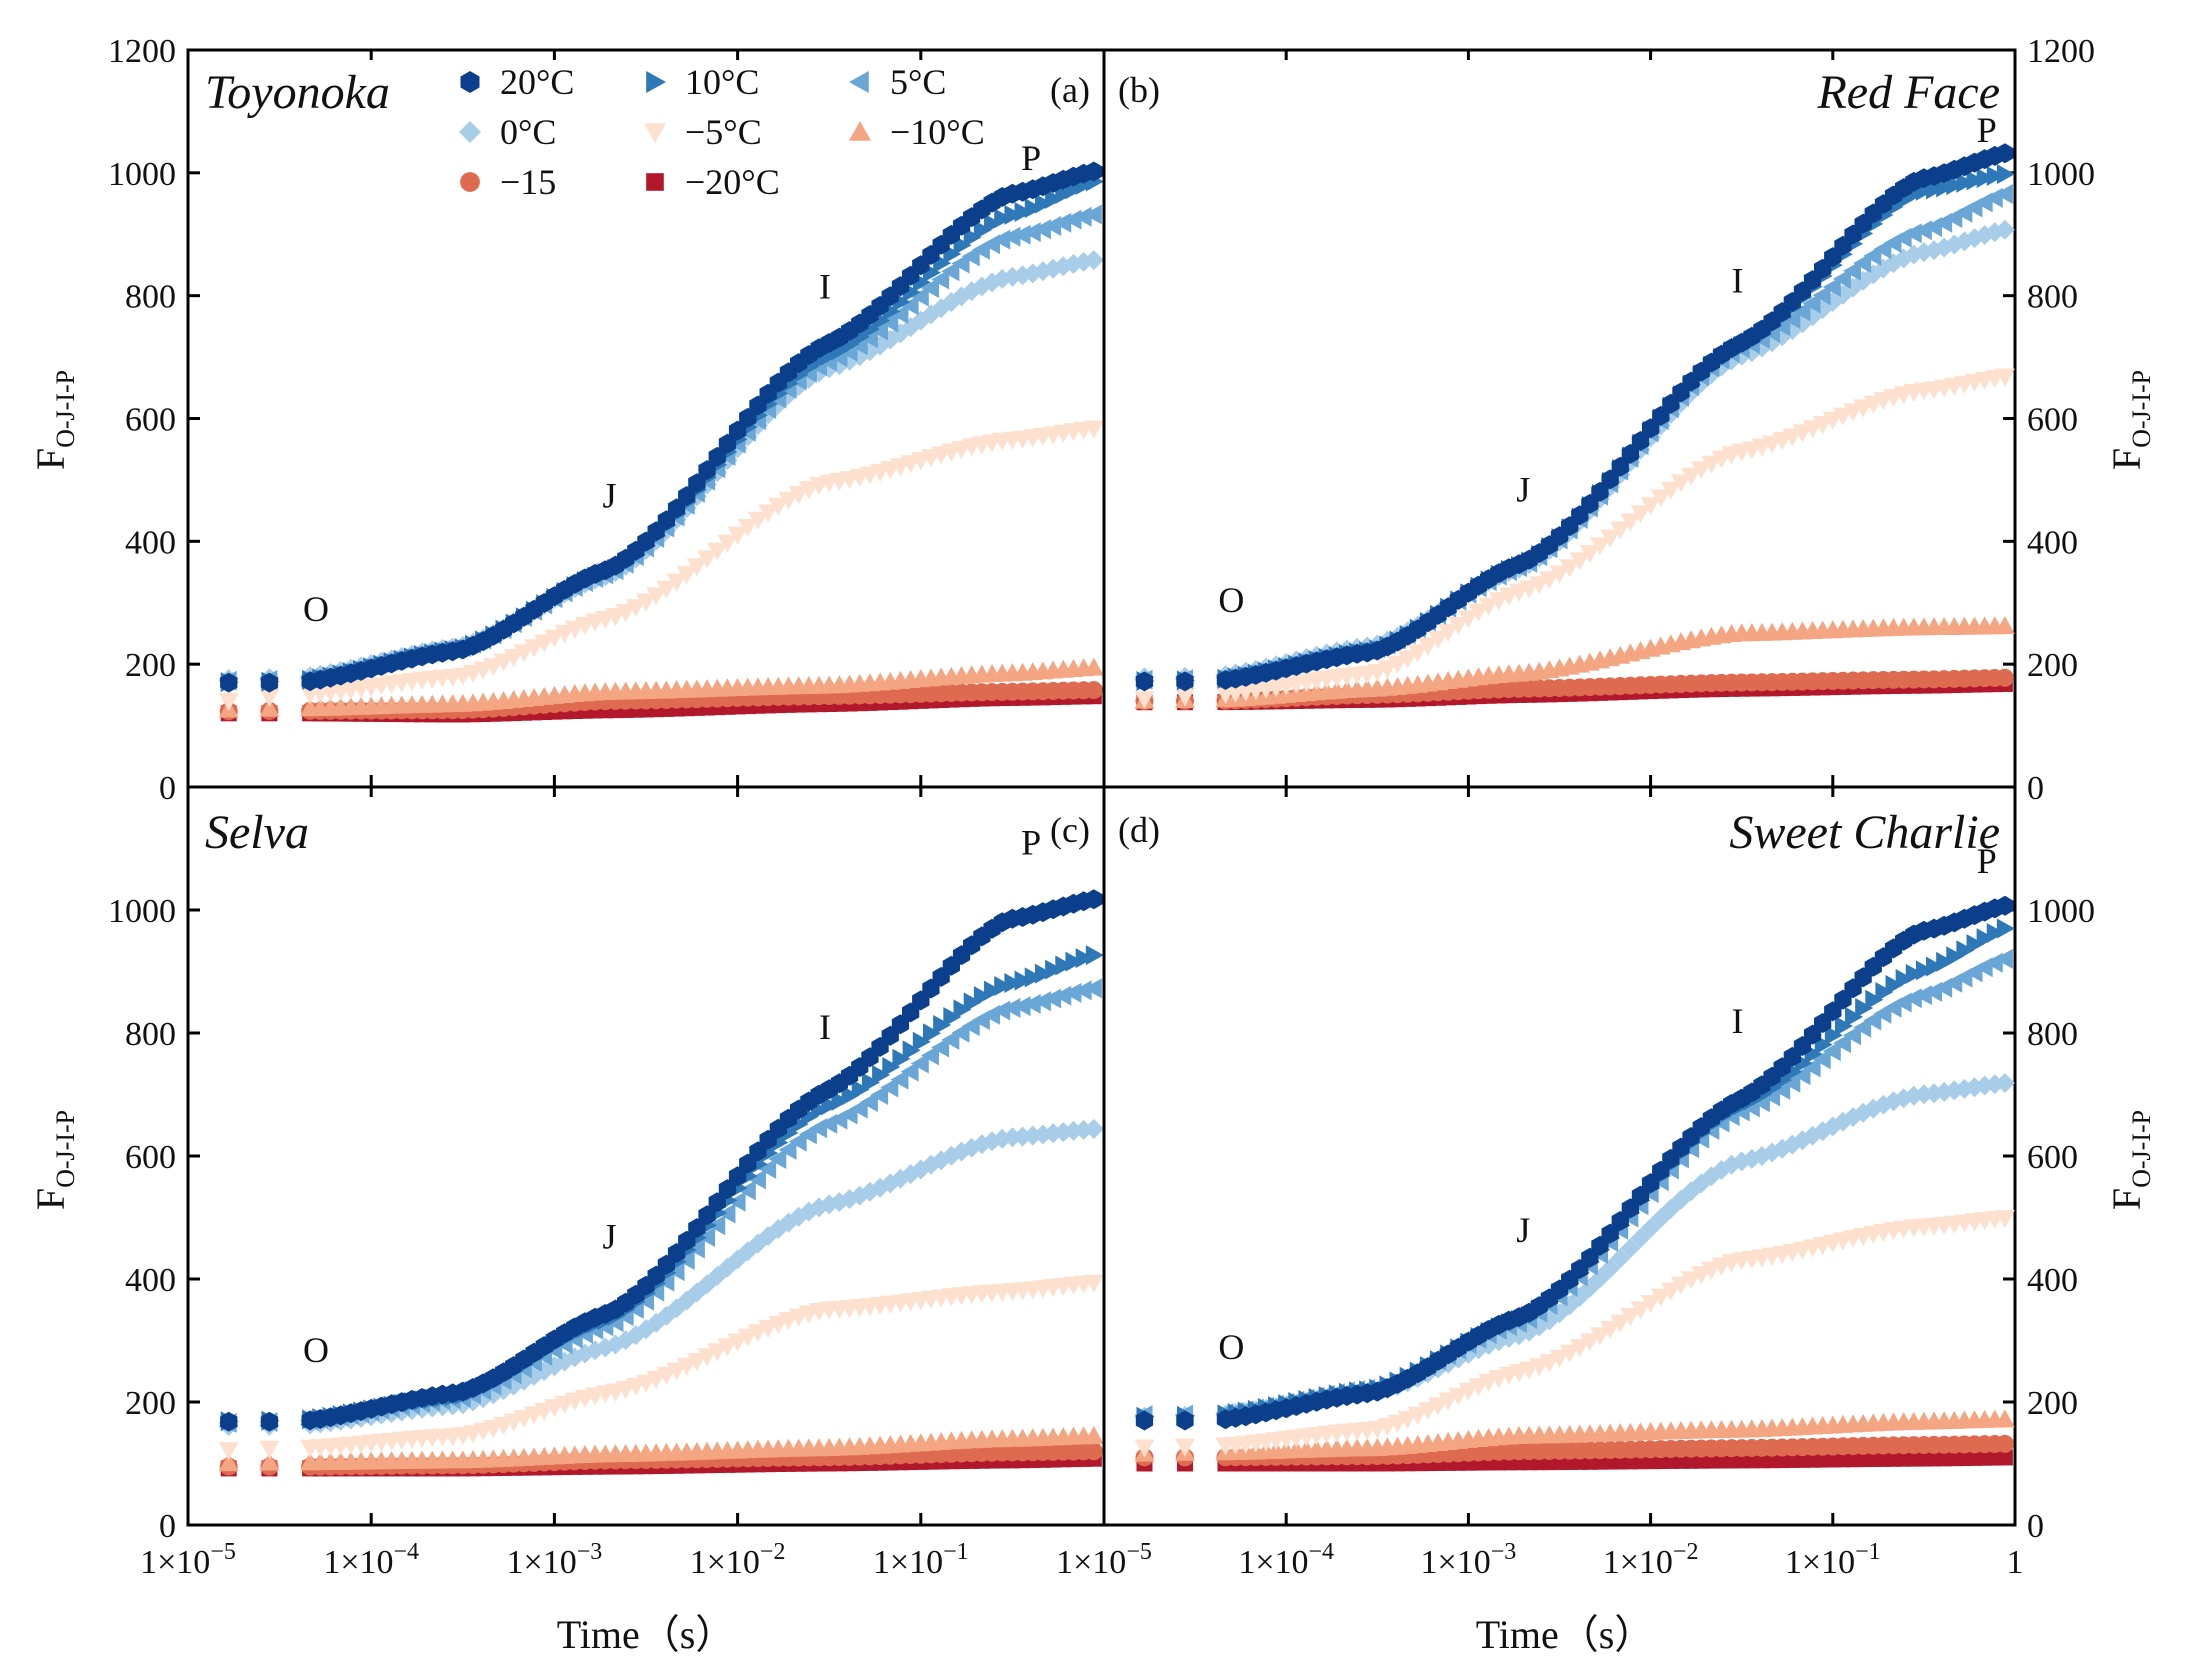 Image resolution: width=2204 pixels, height=1676 pixels. Describe the element at coordinates (1031, 843) in the screenshot. I see `phase-label-P: P` at that location.